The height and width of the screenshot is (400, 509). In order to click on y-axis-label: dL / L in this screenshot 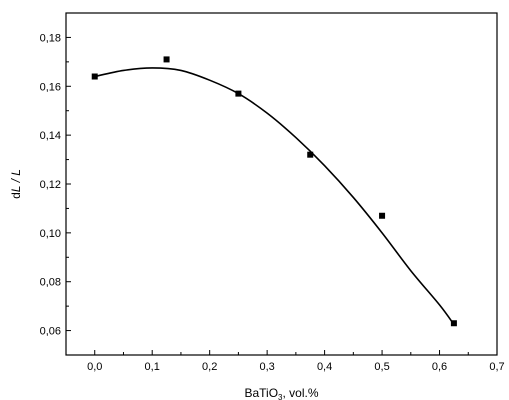, I will do `click(16, 184)`.